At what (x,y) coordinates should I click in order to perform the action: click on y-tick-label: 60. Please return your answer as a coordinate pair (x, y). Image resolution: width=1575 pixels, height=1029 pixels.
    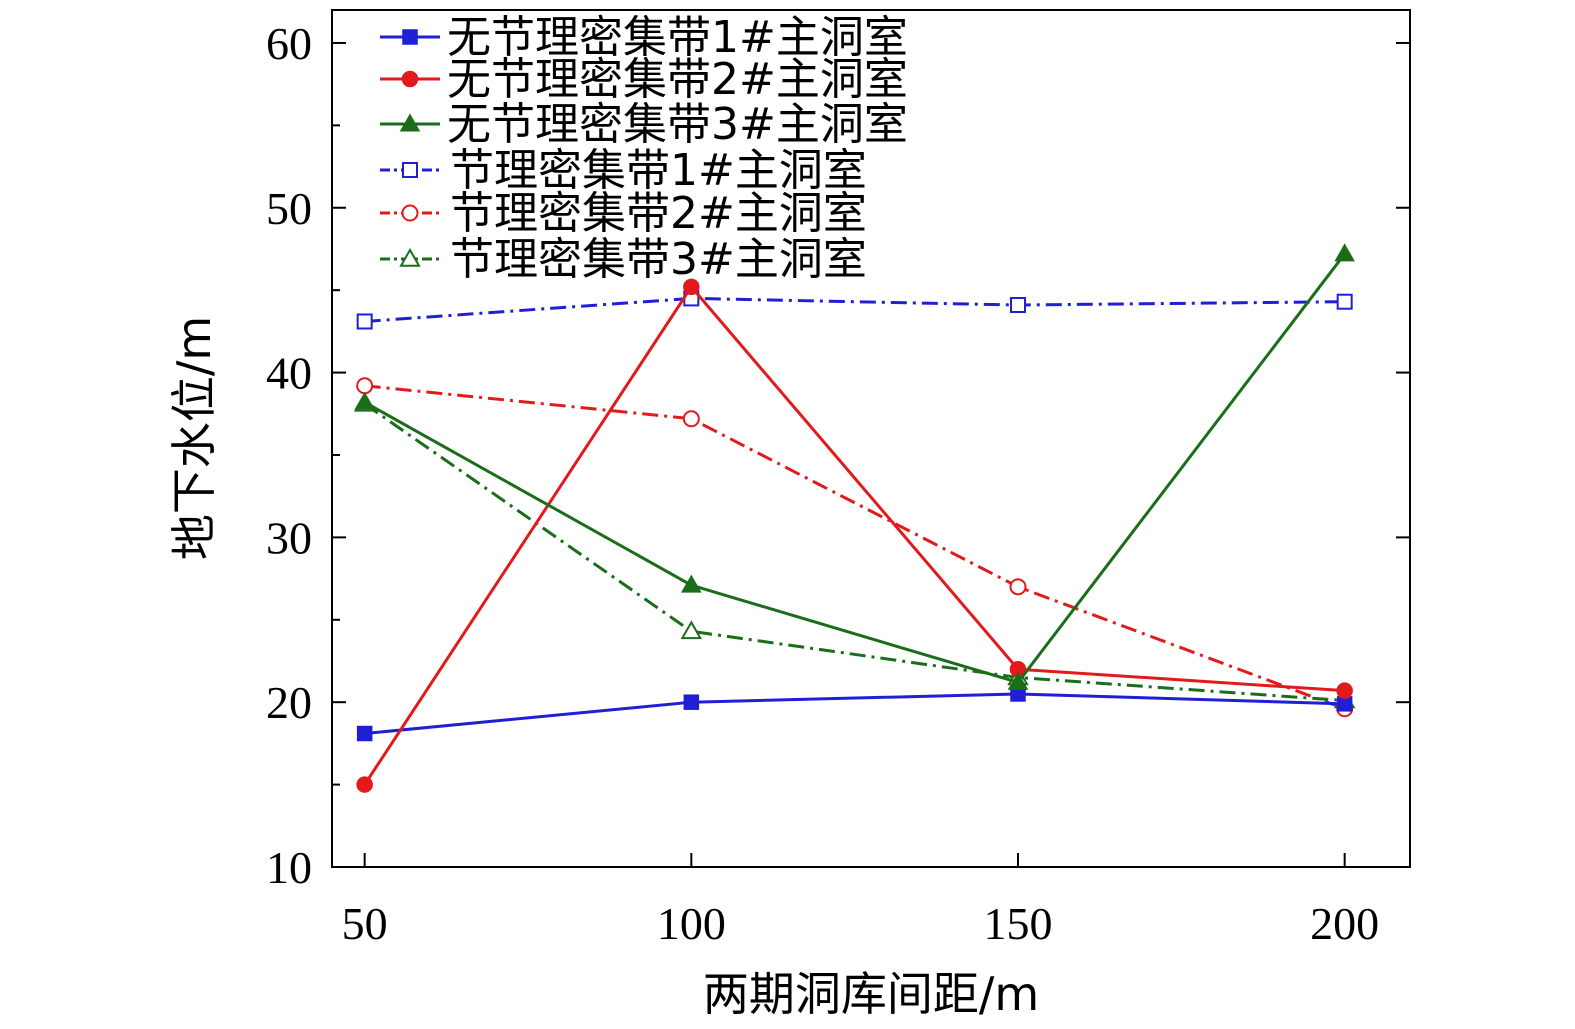
    Looking at the image, I should click on (289, 43).